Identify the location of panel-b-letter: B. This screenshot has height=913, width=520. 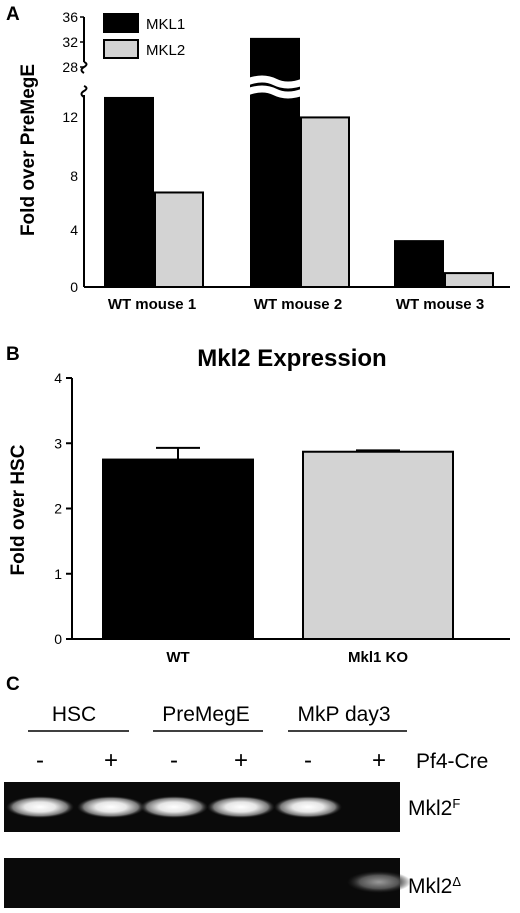
(13, 354).